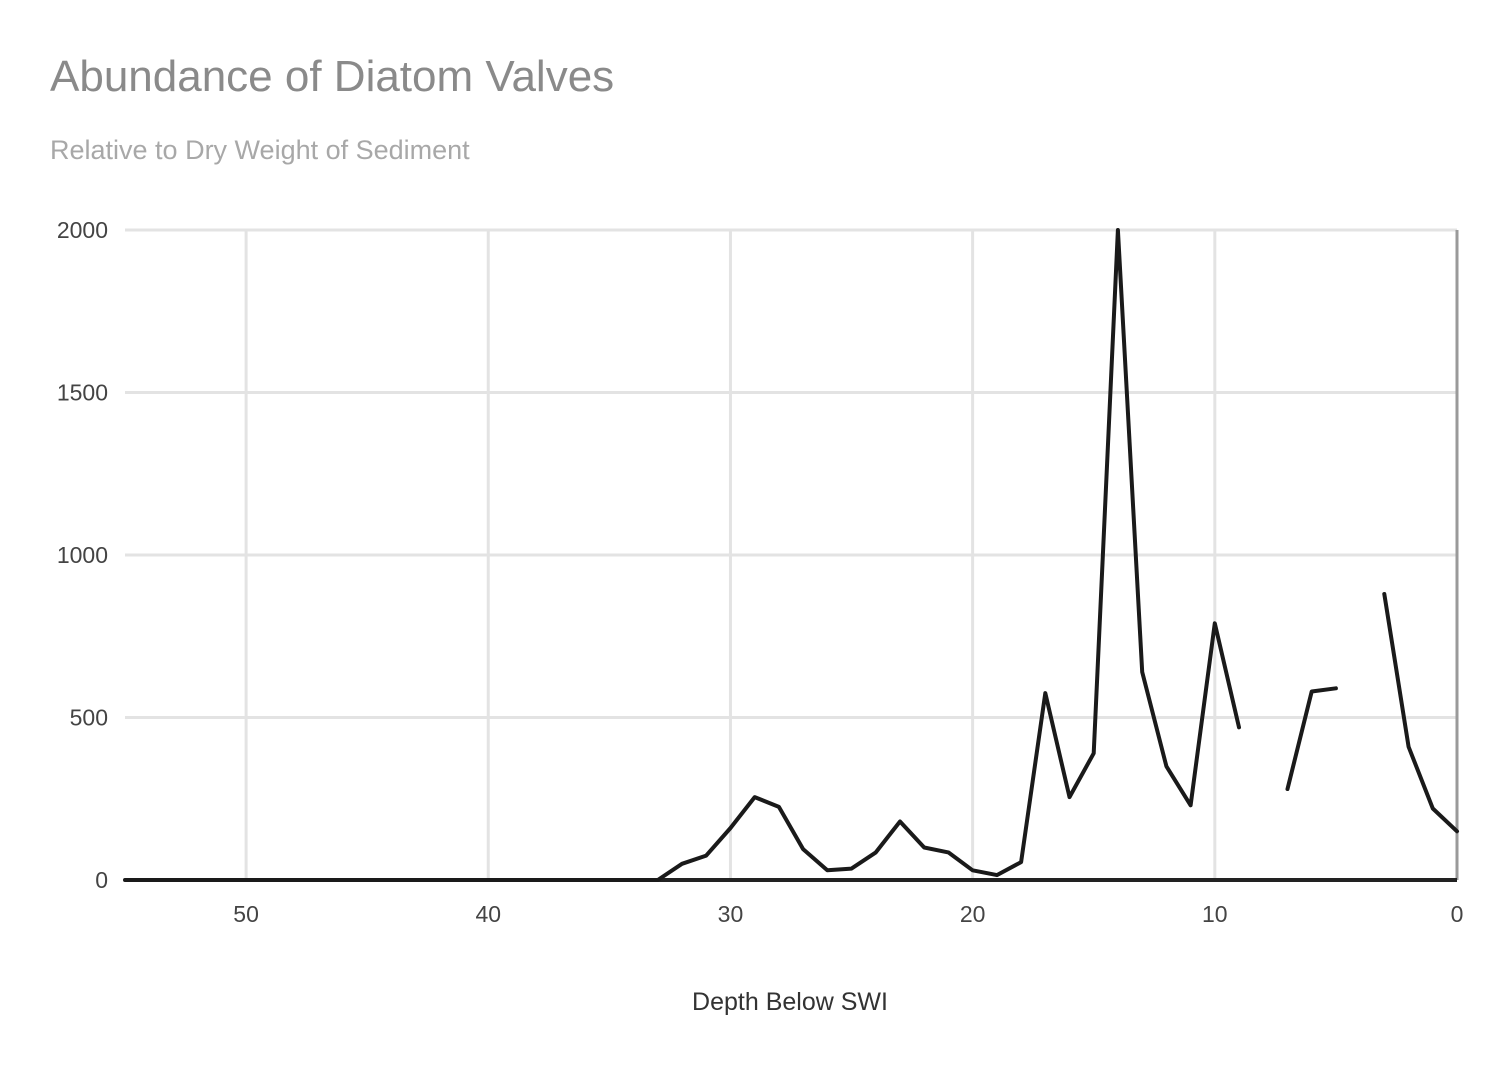  I want to click on y-tick-label: 1500, so click(82, 393).